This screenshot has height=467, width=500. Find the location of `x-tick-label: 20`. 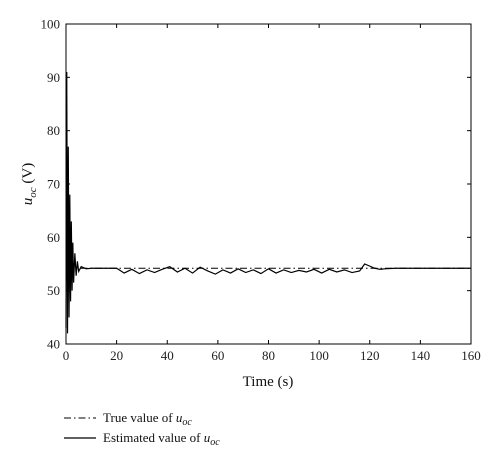

x-tick-label: 20 is located at coordinates (116, 355).